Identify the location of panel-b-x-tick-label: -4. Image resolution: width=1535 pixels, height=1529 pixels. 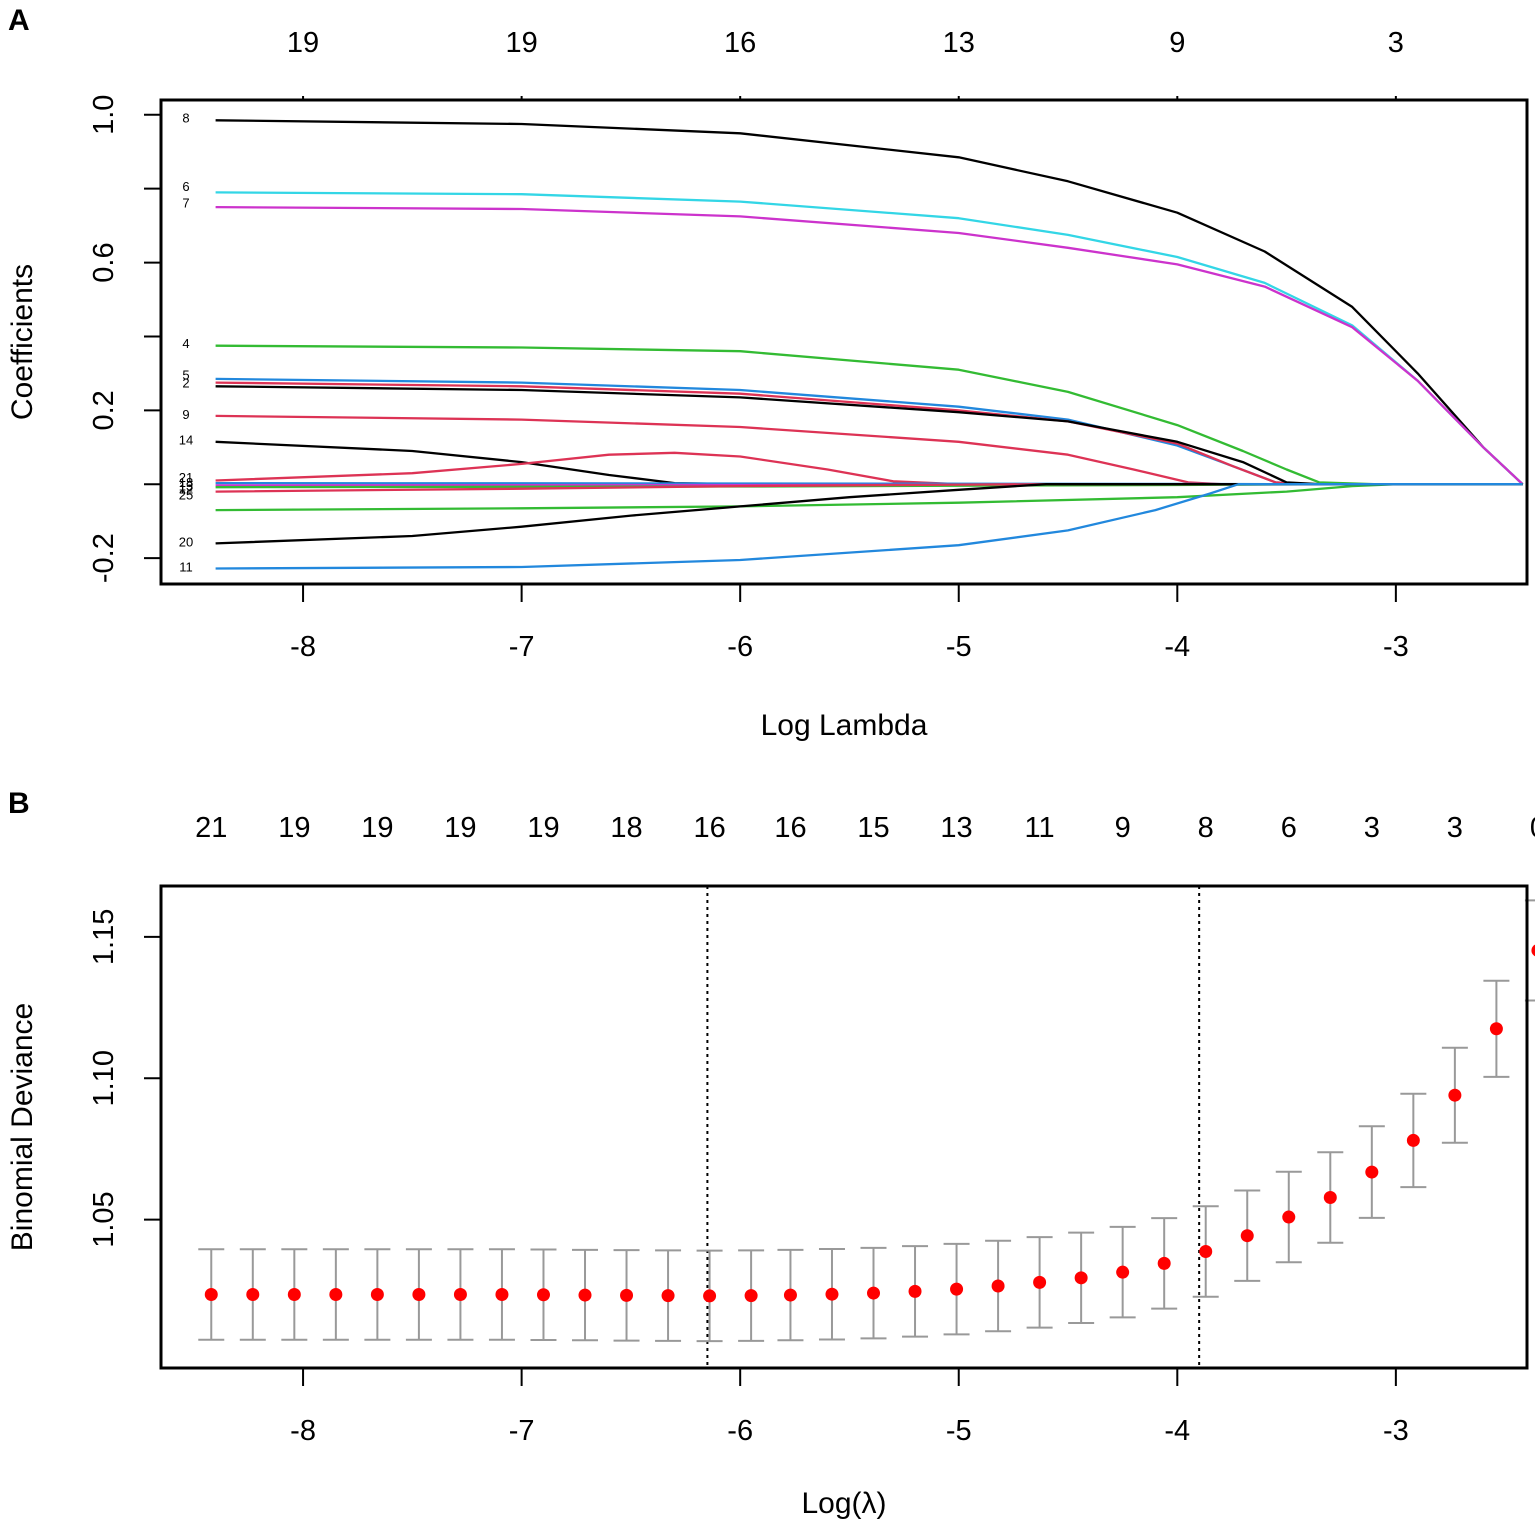
(1177, 1431).